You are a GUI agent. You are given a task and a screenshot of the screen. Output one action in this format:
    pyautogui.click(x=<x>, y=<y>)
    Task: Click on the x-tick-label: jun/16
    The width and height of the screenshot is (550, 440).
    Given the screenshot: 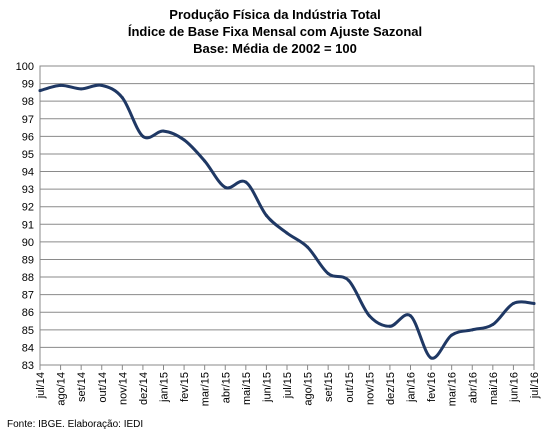 What is the action you would take?
    pyautogui.click(x=514, y=387)
    